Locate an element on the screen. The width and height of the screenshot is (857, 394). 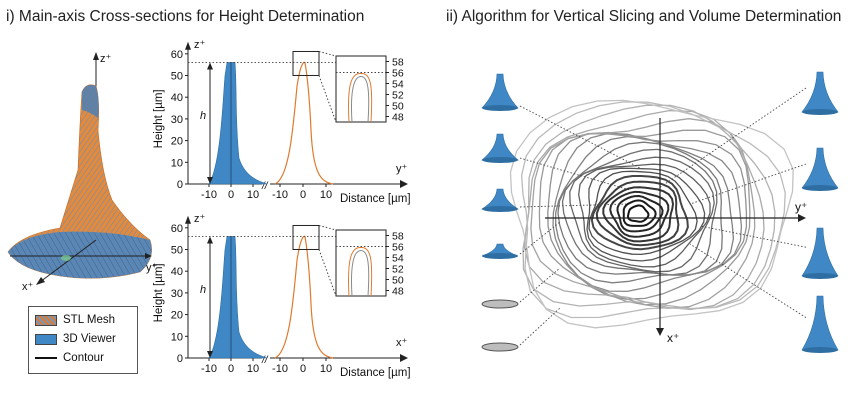
y-axis-arrow is located at coordinates (188, 219).